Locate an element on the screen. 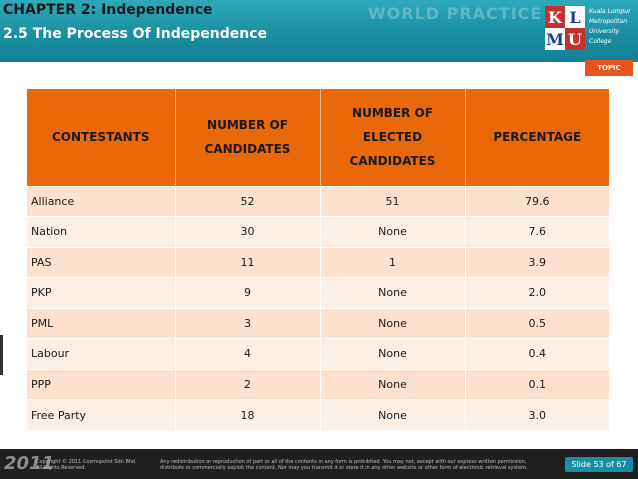 Image resolution: width=638 pixels, height=479 pixels. cell-candidates: 9 is located at coordinates (248, 292).